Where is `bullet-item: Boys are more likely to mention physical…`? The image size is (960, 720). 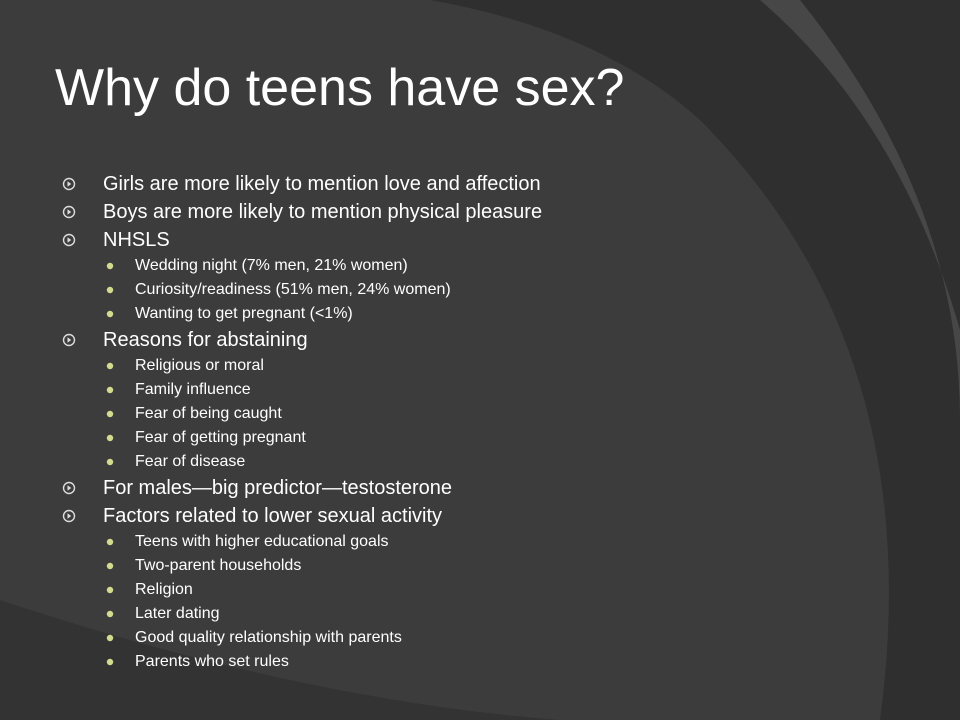 bullet-item: Boys are more likely to mention physical… is located at coordinates (492, 212).